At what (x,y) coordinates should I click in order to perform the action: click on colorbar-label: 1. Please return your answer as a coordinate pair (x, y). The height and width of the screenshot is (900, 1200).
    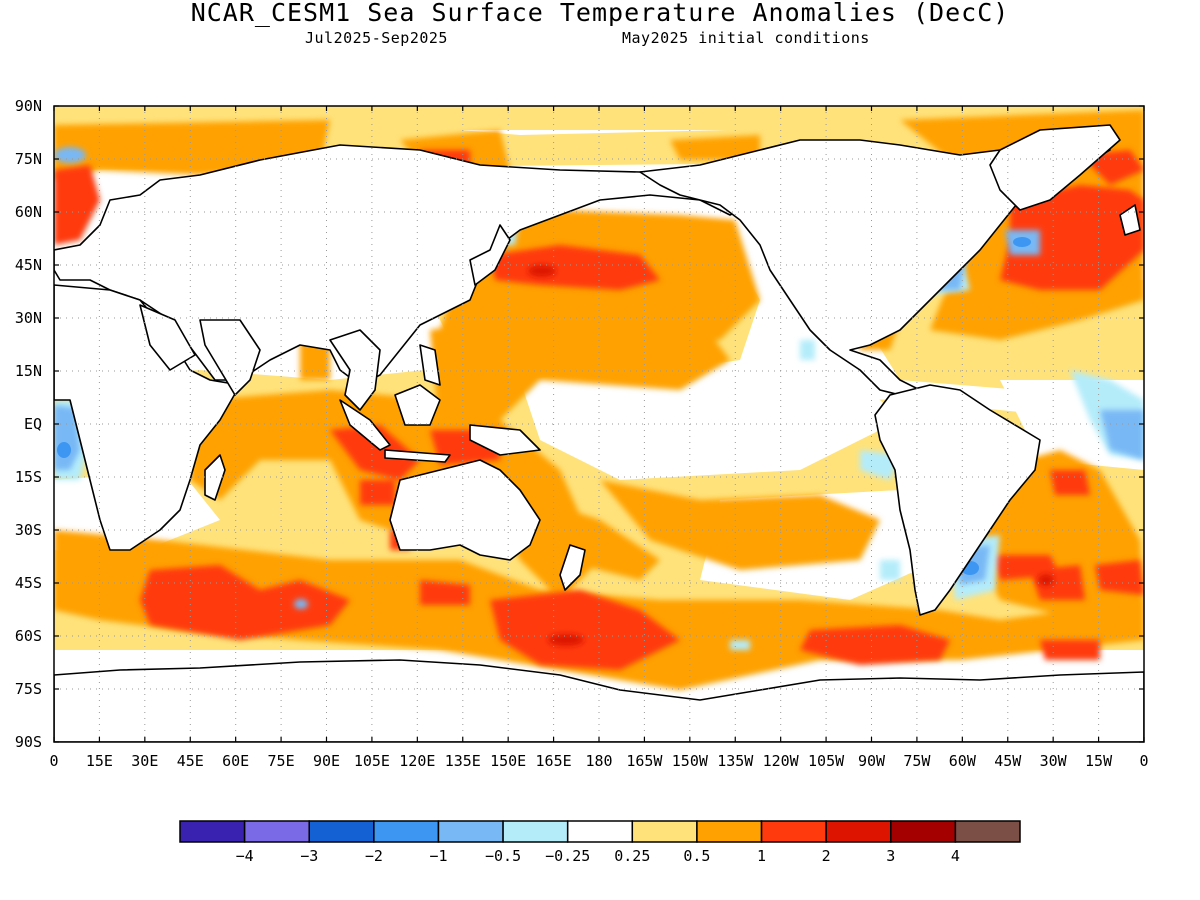
    Looking at the image, I should click on (761, 856).